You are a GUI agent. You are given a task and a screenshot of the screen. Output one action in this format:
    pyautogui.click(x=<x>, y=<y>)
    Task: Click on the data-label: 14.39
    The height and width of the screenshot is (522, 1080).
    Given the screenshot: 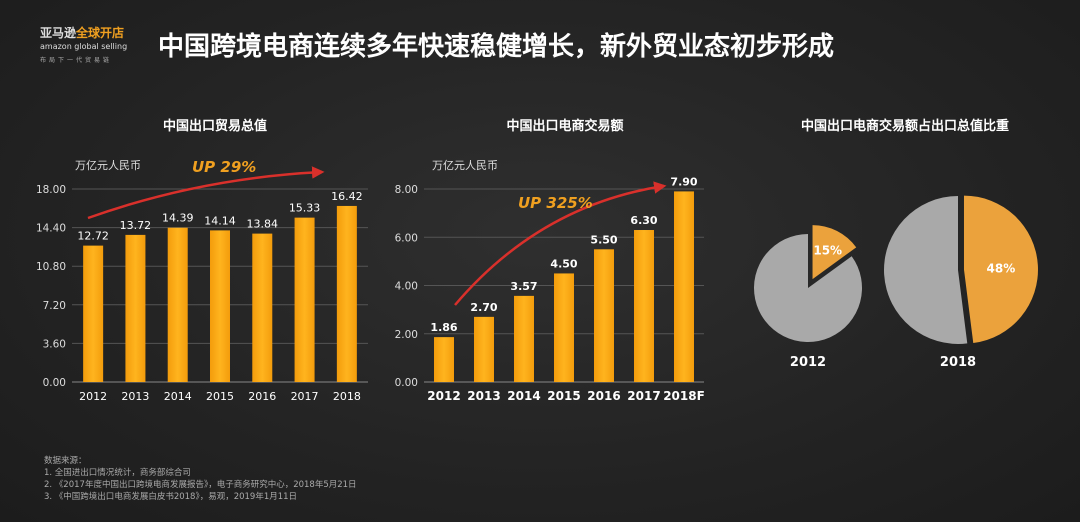 What is the action you would take?
    pyautogui.click(x=178, y=218)
    